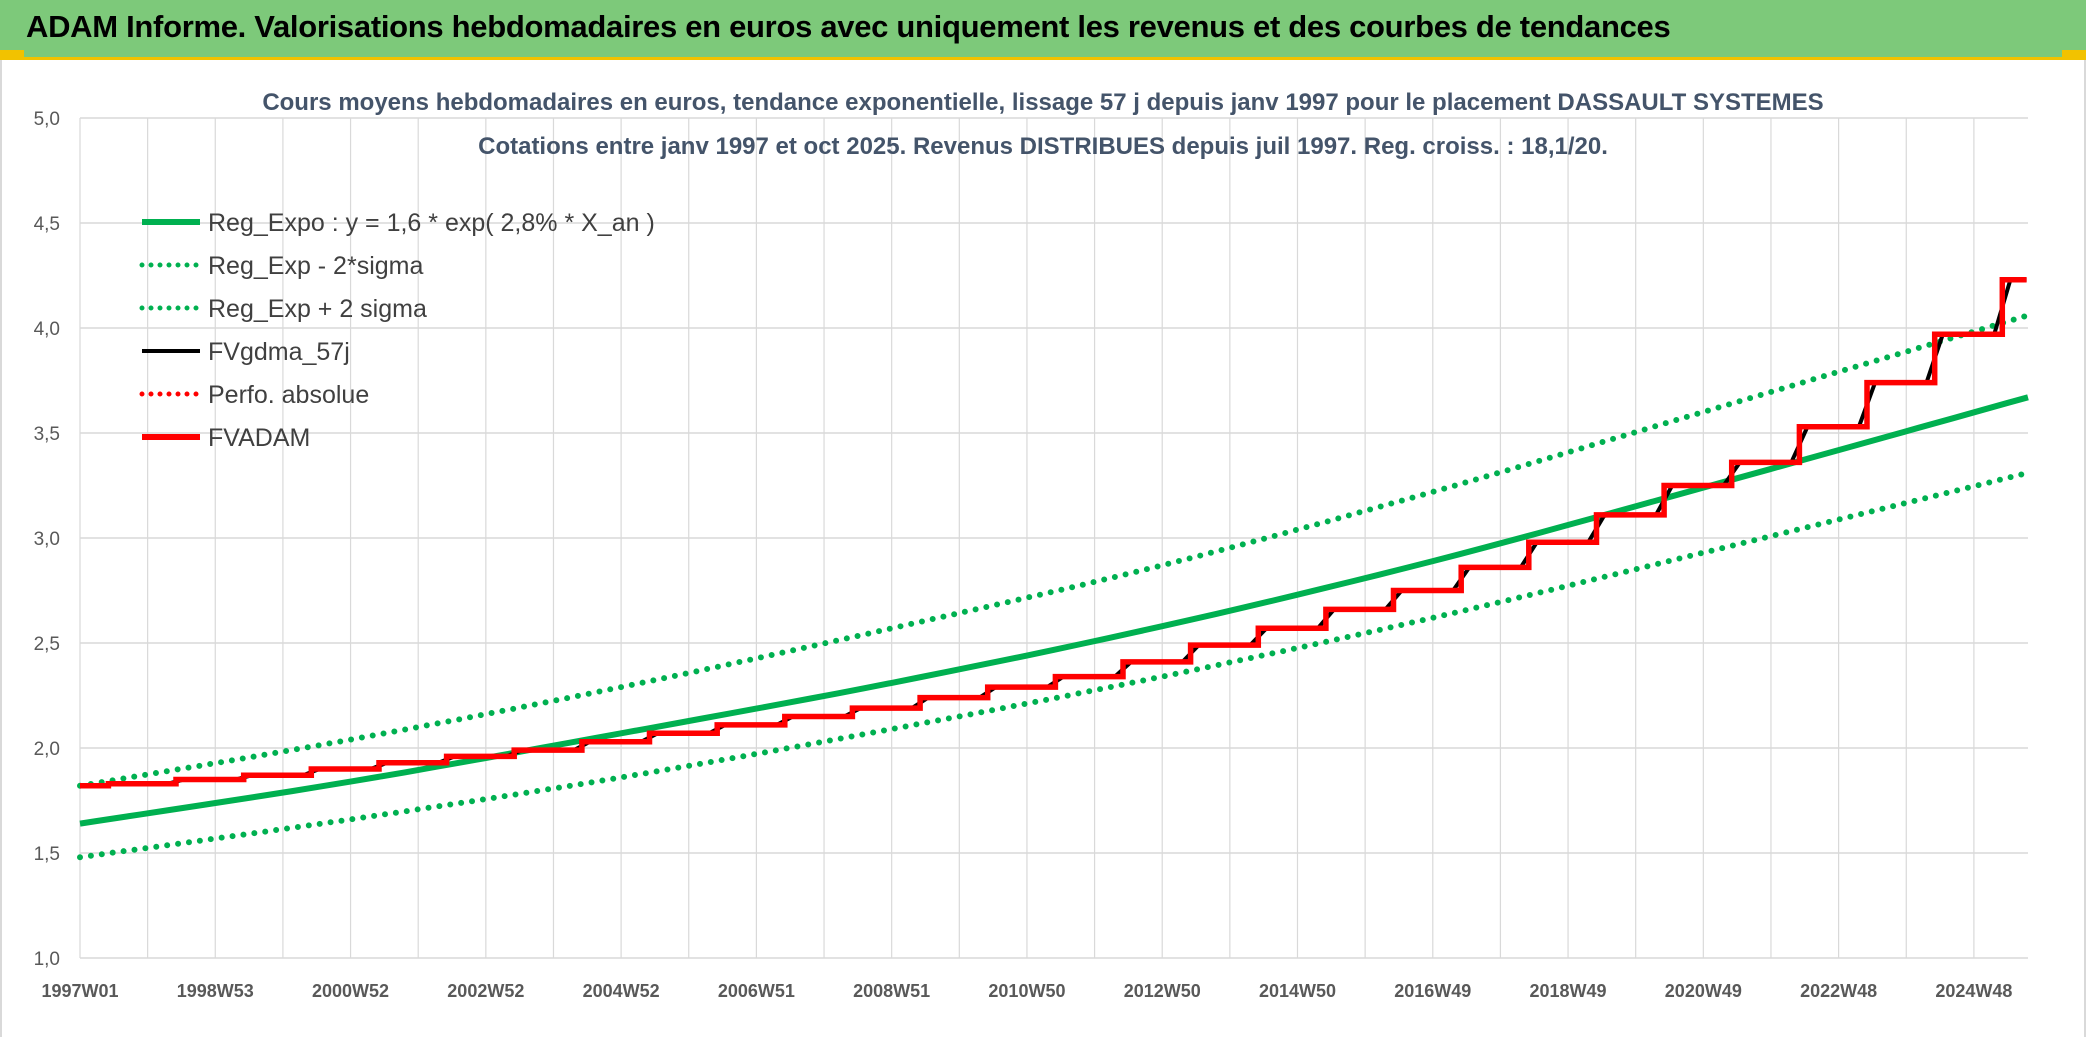 The image size is (2086, 1037). What do you see at coordinates (1297, 991) in the screenshot?
I see `x-tick-label: 2014W50` at bounding box center [1297, 991].